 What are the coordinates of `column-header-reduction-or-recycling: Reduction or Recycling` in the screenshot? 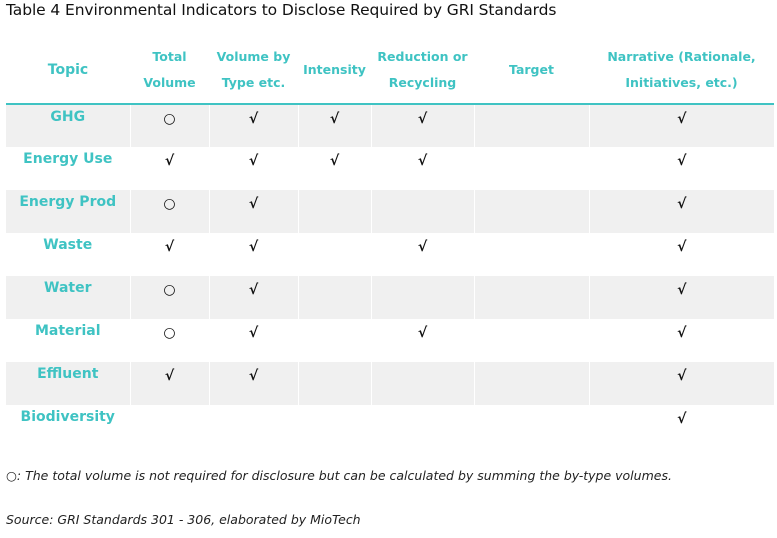 It's located at (422, 71).